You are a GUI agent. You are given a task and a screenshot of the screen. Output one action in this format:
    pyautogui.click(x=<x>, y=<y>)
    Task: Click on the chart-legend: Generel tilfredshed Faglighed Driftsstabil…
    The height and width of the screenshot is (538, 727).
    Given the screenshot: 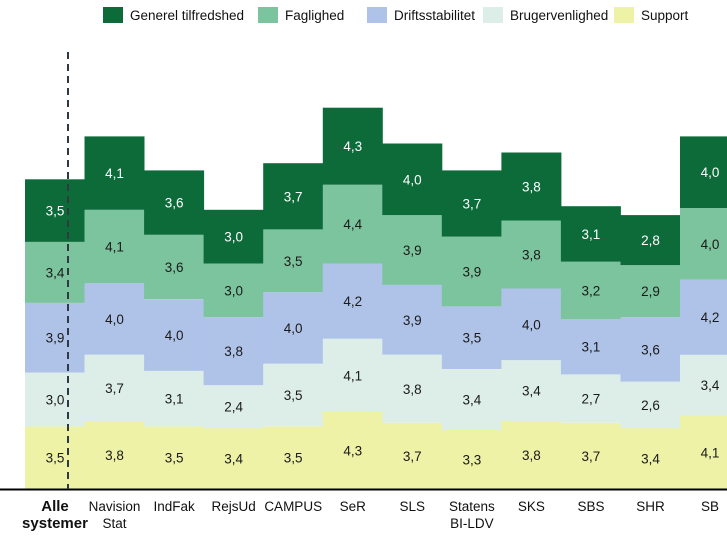 What is the action you would take?
    pyautogui.click(x=363, y=16)
    